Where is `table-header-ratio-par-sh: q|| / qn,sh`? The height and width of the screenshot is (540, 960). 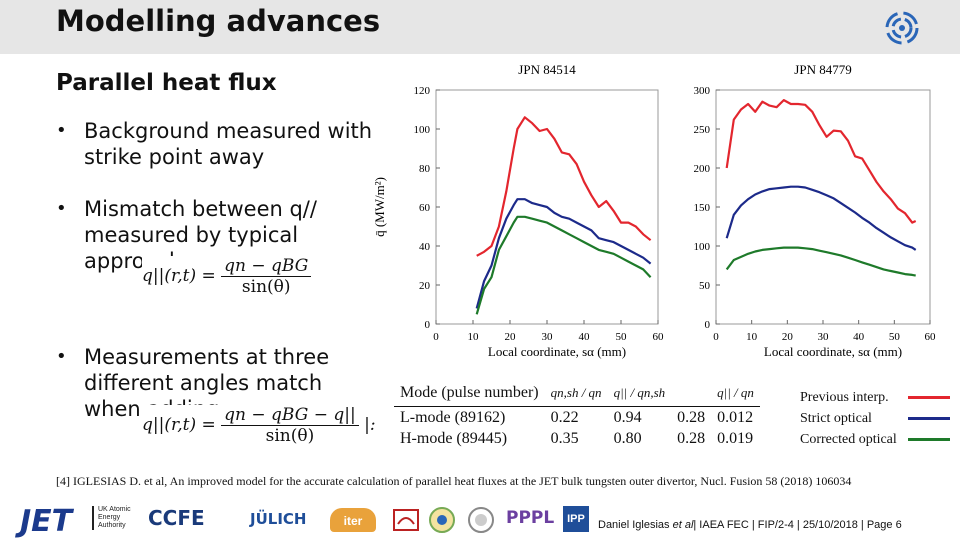 table-header-ratio-par-sh: q|| / qn,sh is located at coordinates (639, 393).